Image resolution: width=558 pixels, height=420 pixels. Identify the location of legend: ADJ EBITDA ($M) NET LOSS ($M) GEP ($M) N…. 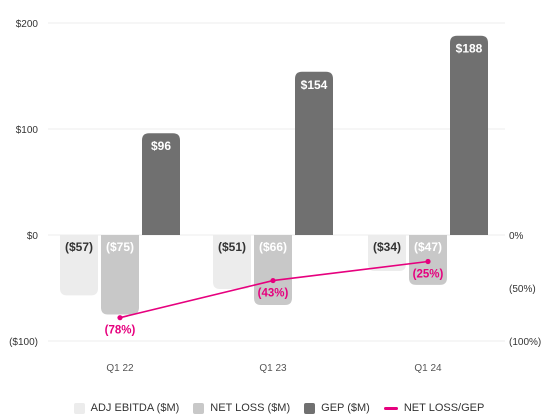
(279, 408).